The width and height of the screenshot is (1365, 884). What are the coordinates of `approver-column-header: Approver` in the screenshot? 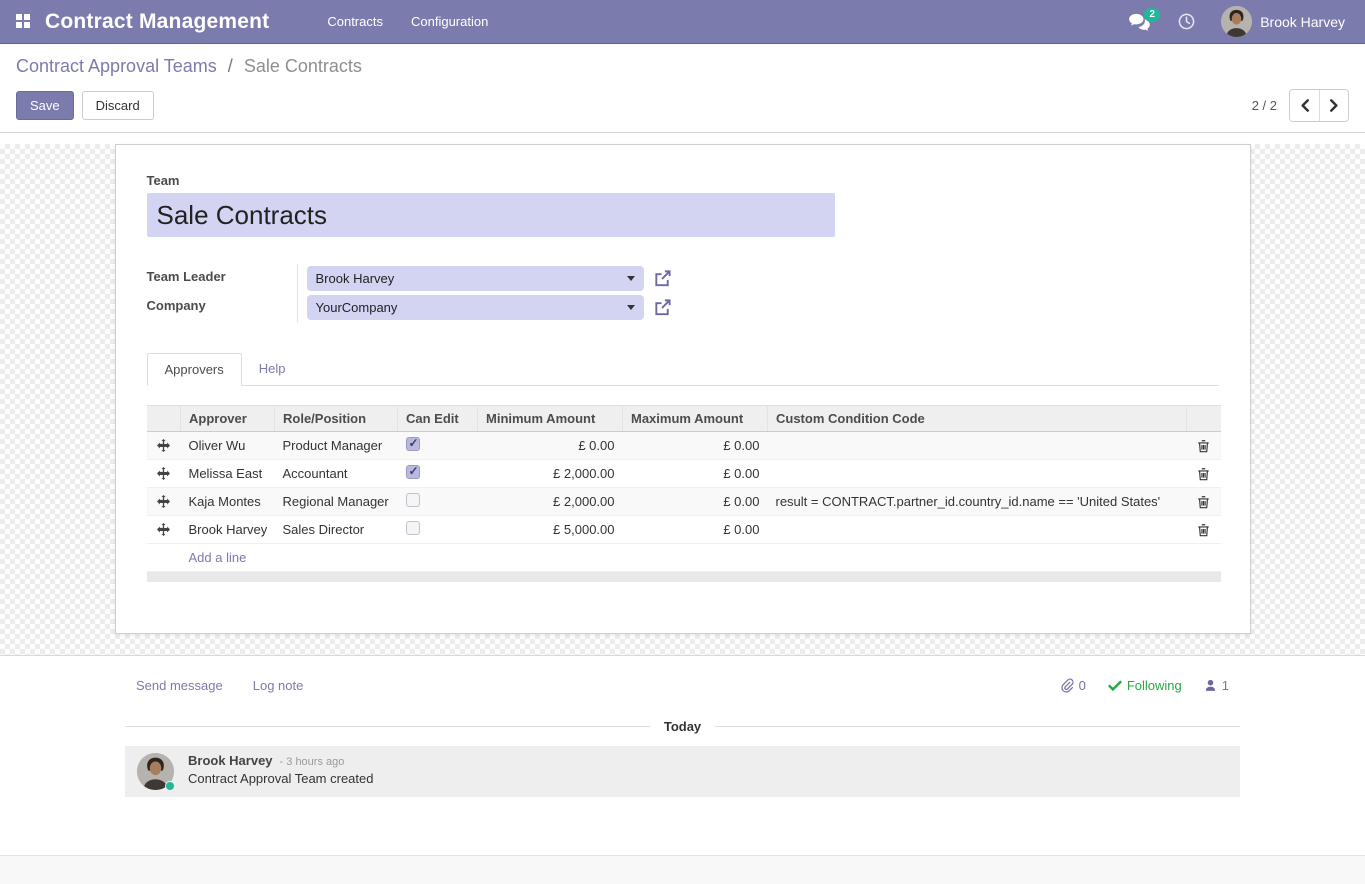 It's located at (227, 418).